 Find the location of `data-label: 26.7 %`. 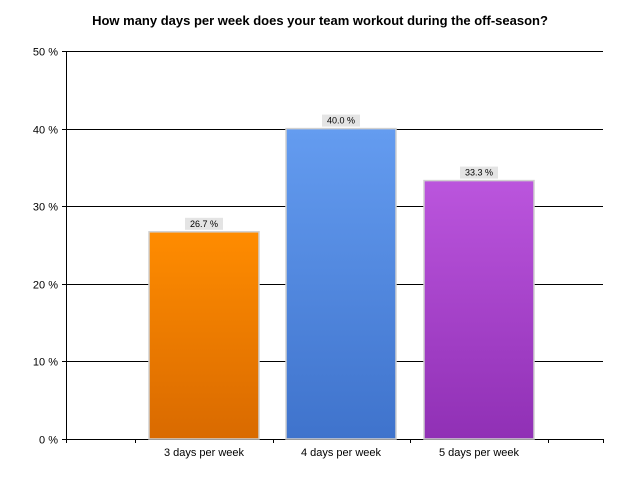

data-label: 26.7 % is located at coordinates (204, 224).